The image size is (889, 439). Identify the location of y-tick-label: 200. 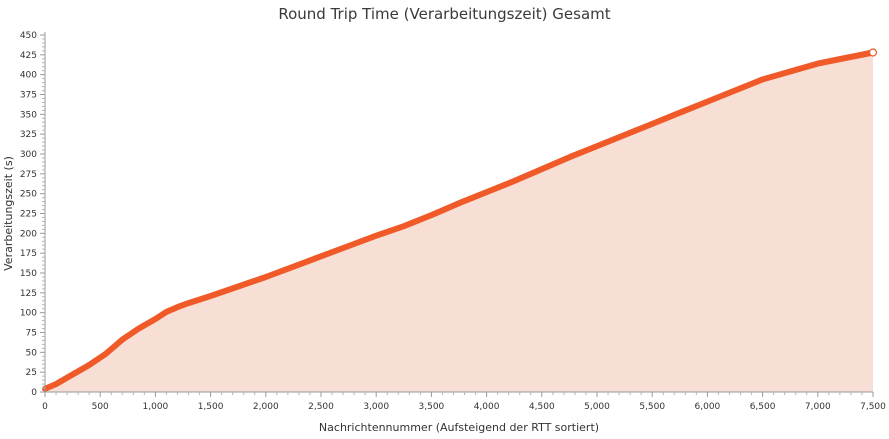
(28, 234).